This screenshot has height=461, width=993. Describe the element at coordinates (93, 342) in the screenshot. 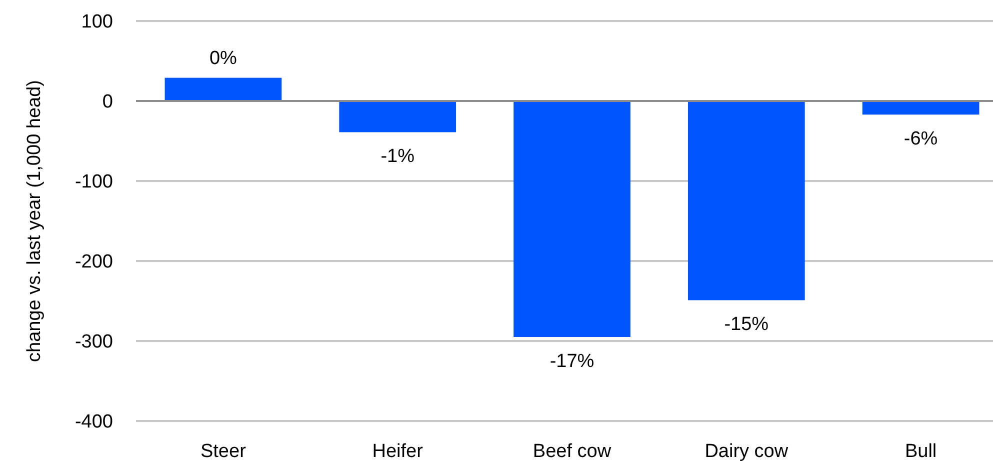

I see `y-tick-label: -300` at that location.